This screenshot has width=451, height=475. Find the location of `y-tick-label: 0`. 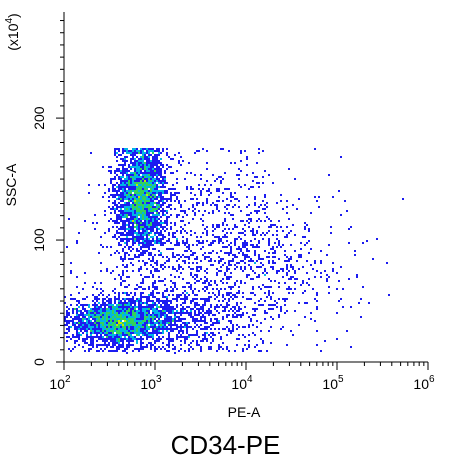

y-tick-label: 0 is located at coordinates (39, 362).